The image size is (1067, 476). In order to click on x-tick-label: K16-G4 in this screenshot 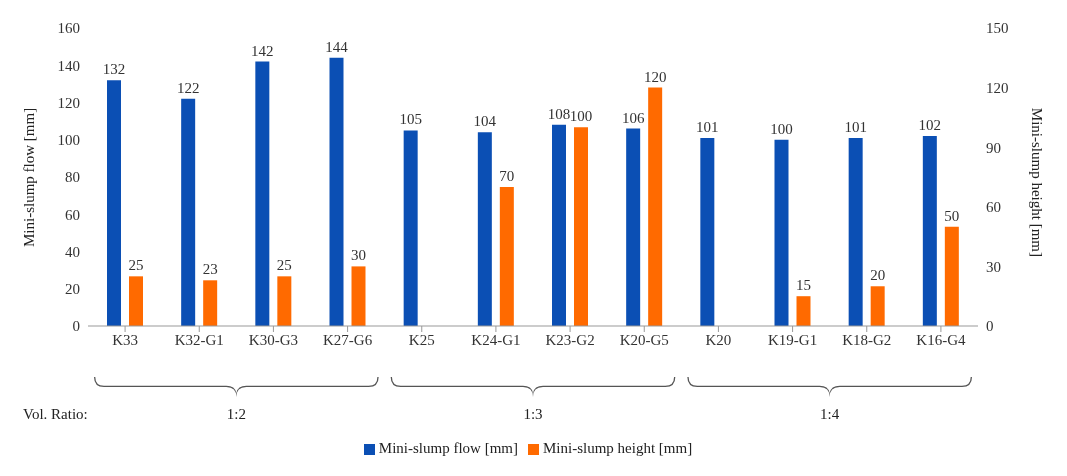, I will do `click(941, 339)`.